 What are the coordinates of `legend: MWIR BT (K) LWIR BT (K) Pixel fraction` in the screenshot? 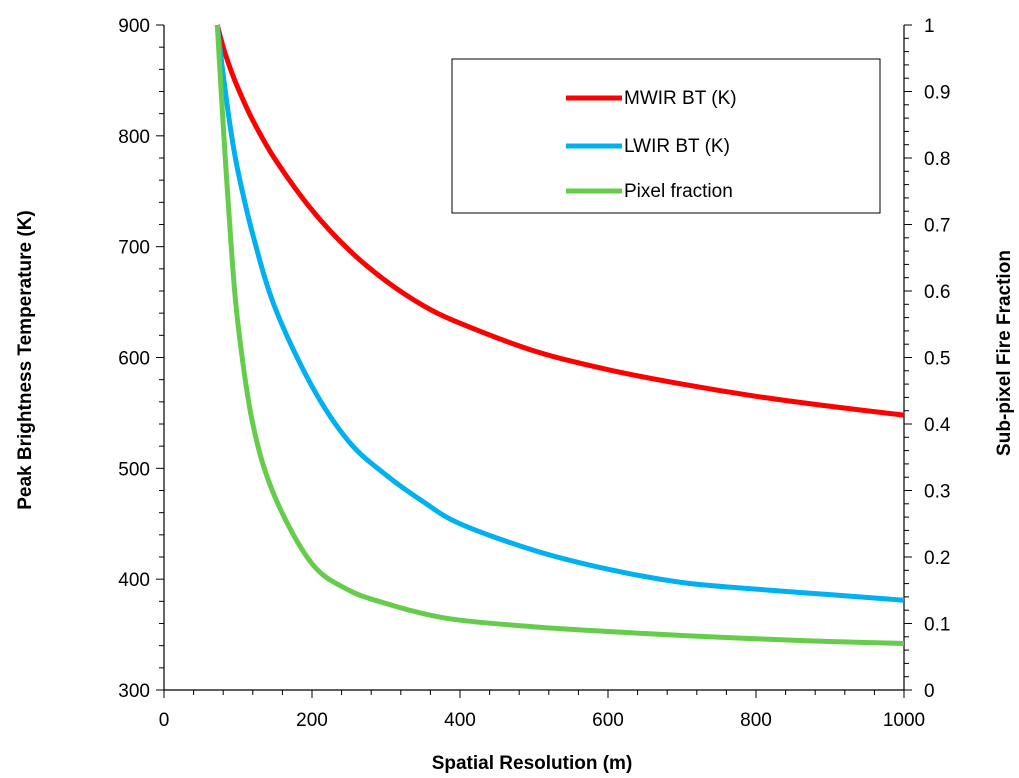 It's located at (666, 136).